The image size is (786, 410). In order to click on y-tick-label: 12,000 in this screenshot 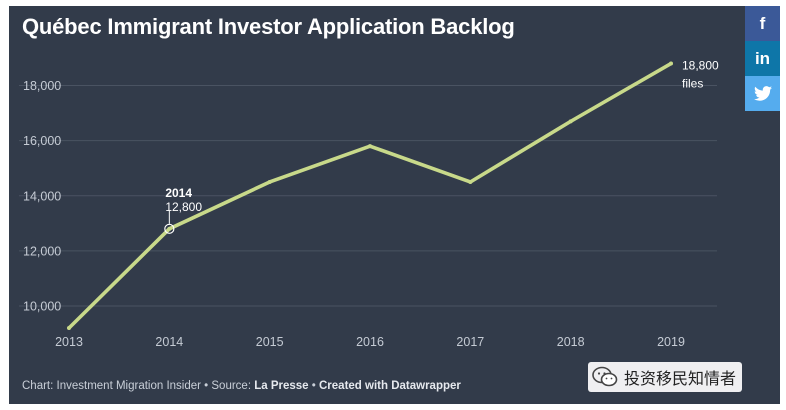, I will do `click(42, 251)`.